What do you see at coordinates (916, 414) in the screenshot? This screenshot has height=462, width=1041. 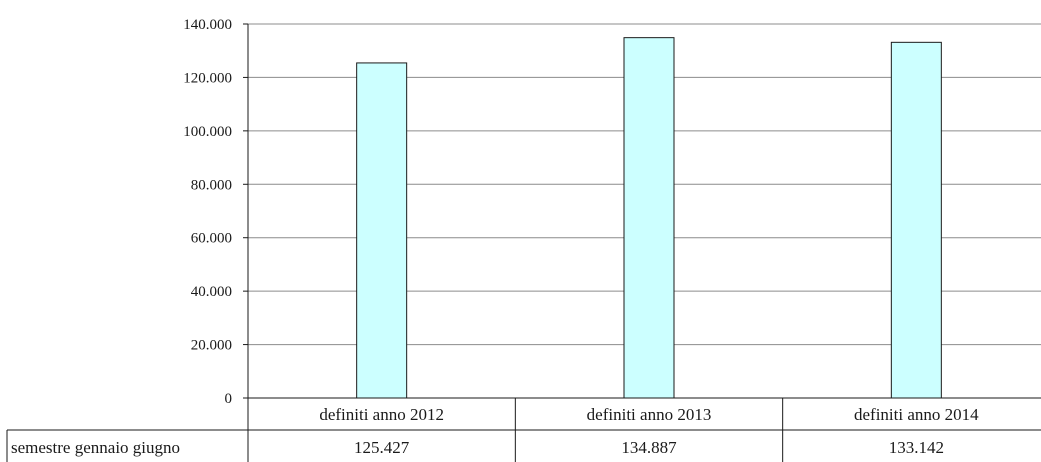 I see `x-category-label: definiti anno 2014` at bounding box center [916, 414].